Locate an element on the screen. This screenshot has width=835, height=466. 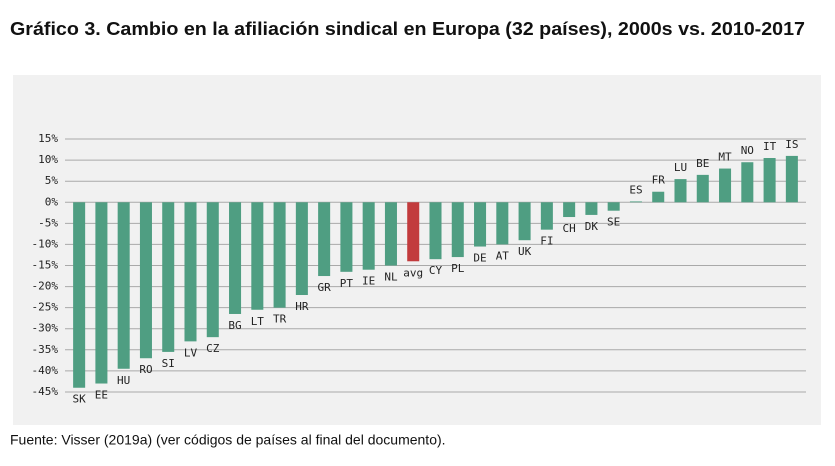
category-label: MT is located at coordinates (725, 157).